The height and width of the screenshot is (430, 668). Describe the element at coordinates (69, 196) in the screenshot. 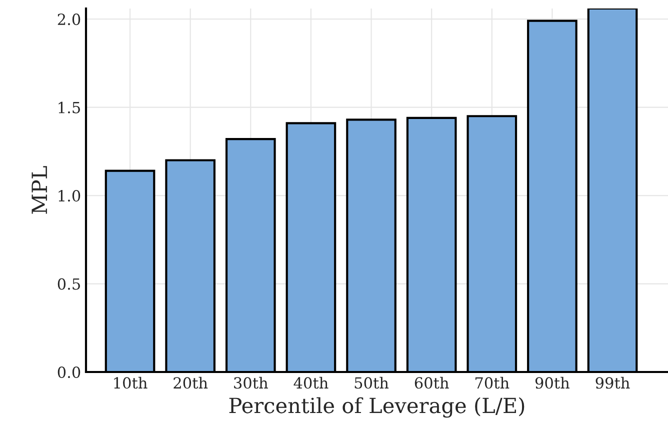

I see `y-tick-label: 1.0` at that location.